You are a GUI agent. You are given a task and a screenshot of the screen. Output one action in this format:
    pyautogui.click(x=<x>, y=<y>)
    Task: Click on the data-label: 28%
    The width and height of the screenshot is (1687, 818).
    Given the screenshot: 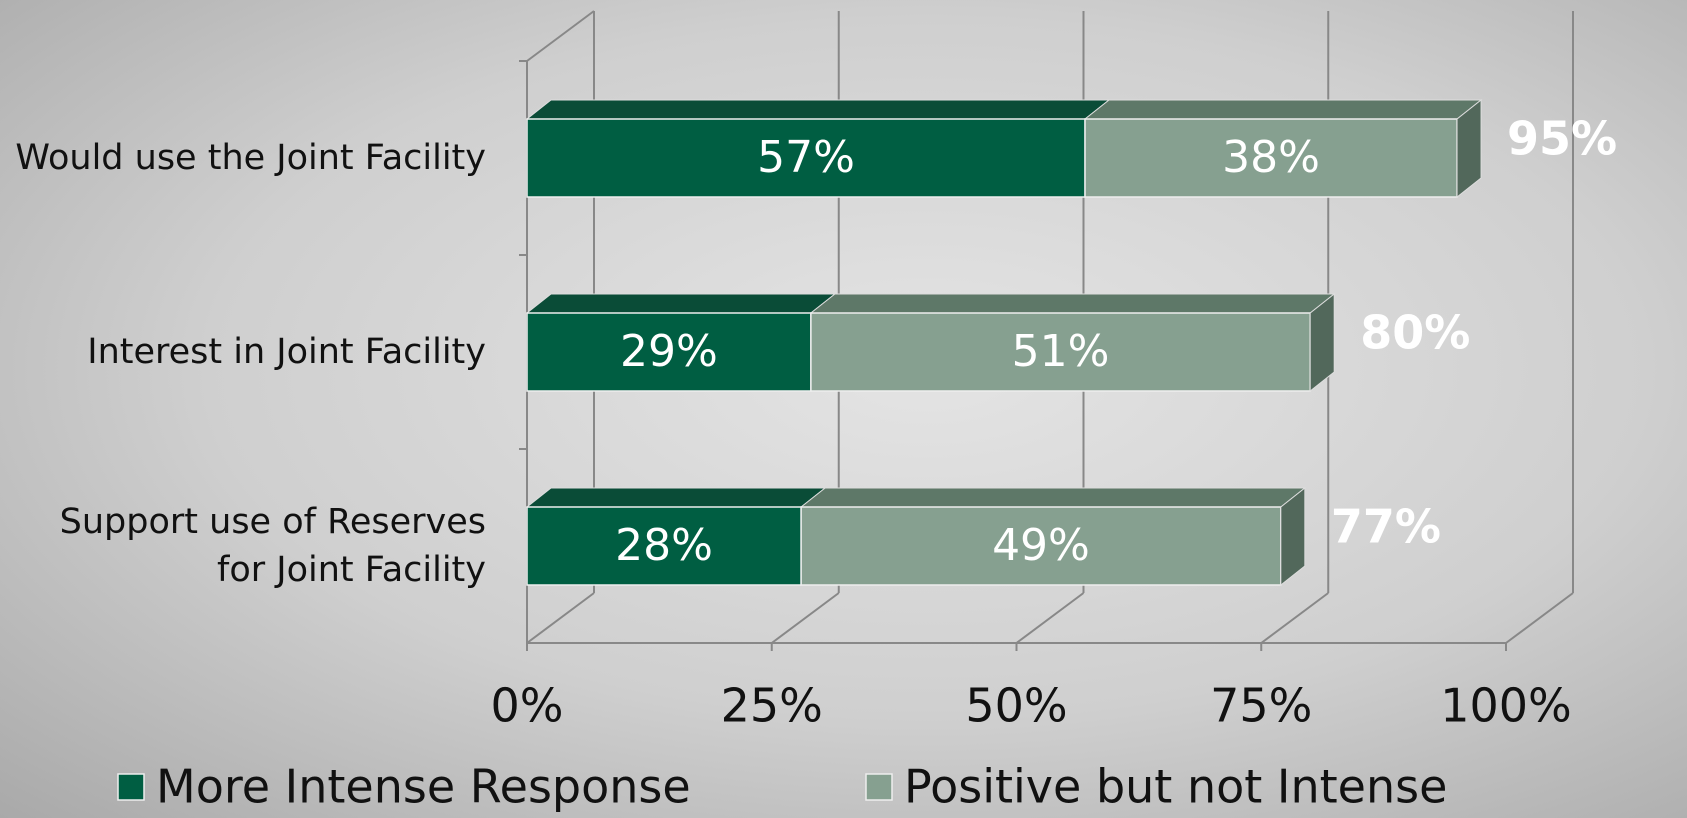 What is the action you would take?
    pyautogui.click(x=664, y=545)
    